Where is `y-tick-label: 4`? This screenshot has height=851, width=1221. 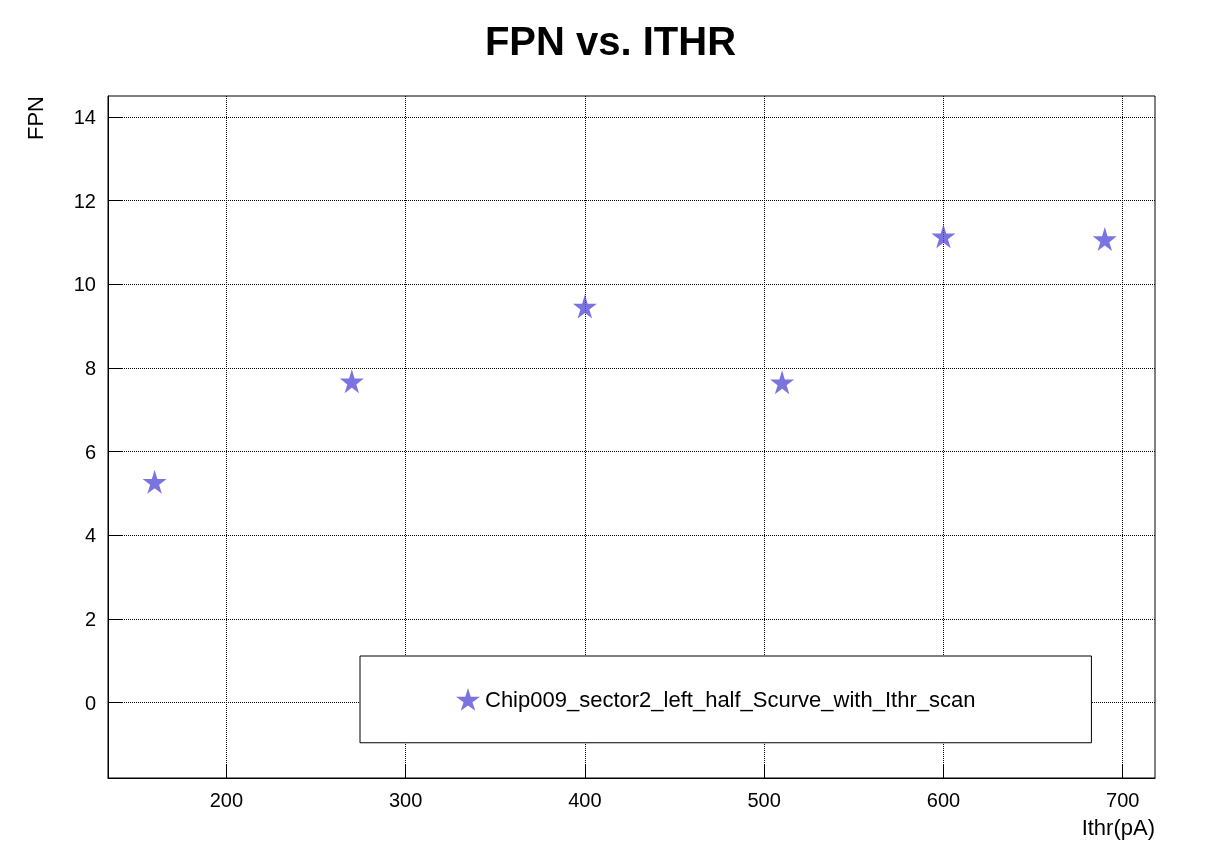 y-tick-label: 4 is located at coordinates (90, 535).